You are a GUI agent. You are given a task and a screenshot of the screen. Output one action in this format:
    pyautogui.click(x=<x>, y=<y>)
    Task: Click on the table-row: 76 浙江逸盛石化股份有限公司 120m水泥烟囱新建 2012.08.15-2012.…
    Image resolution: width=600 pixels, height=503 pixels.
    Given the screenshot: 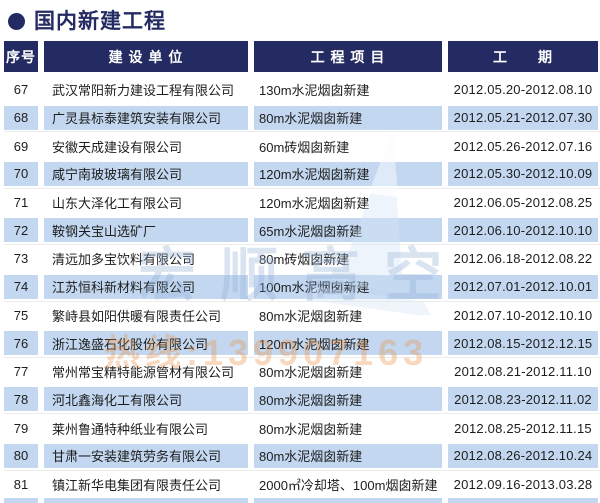 What is the action you would take?
    pyautogui.click(x=302, y=343)
    